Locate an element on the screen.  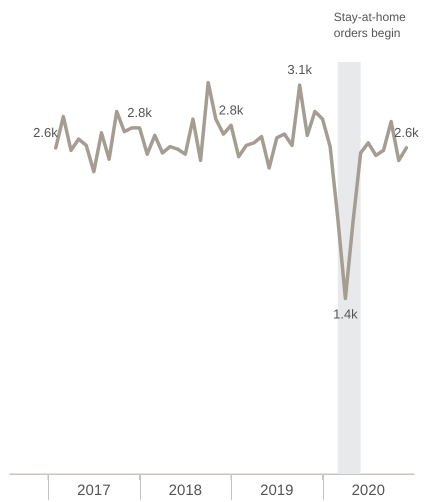
data-label: 3.1k is located at coordinates (299, 70).